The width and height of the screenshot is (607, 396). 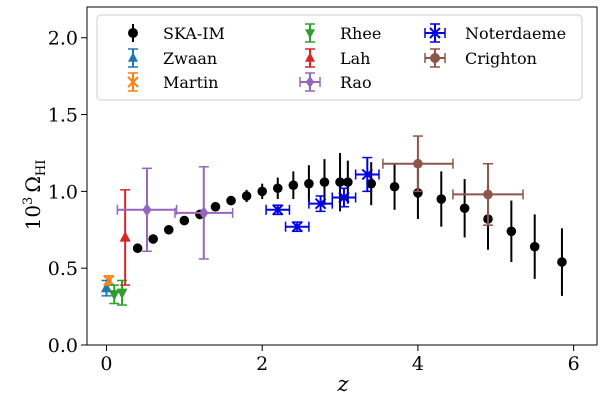 What do you see at coordinates (63, 346) in the screenshot?
I see `y-tick-label: 0.0` at bounding box center [63, 346].